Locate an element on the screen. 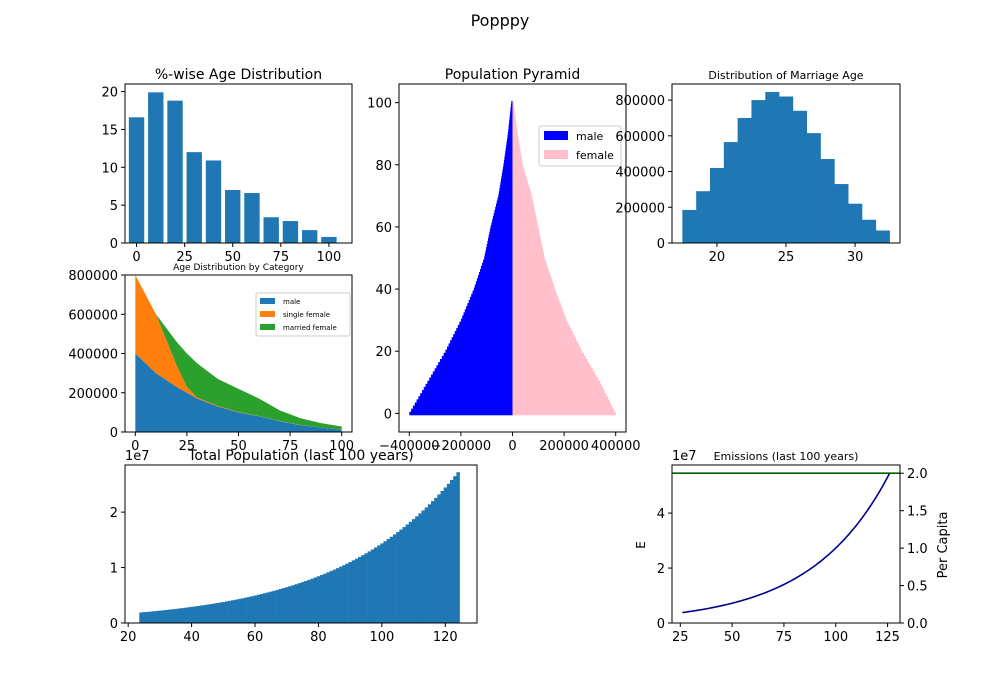 This screenshot has height=700, width=1000. y-tick-label: 200000 is located at coordinates (640, 208).